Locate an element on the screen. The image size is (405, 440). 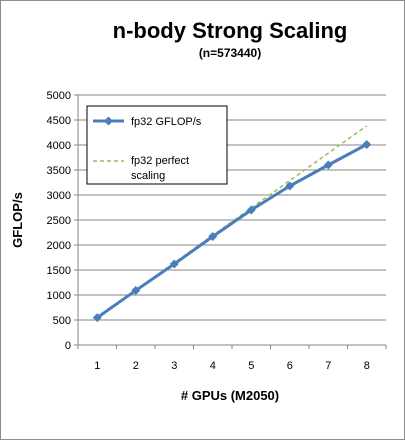
x-tick-label: 8 is located at coordinates (367, 366).